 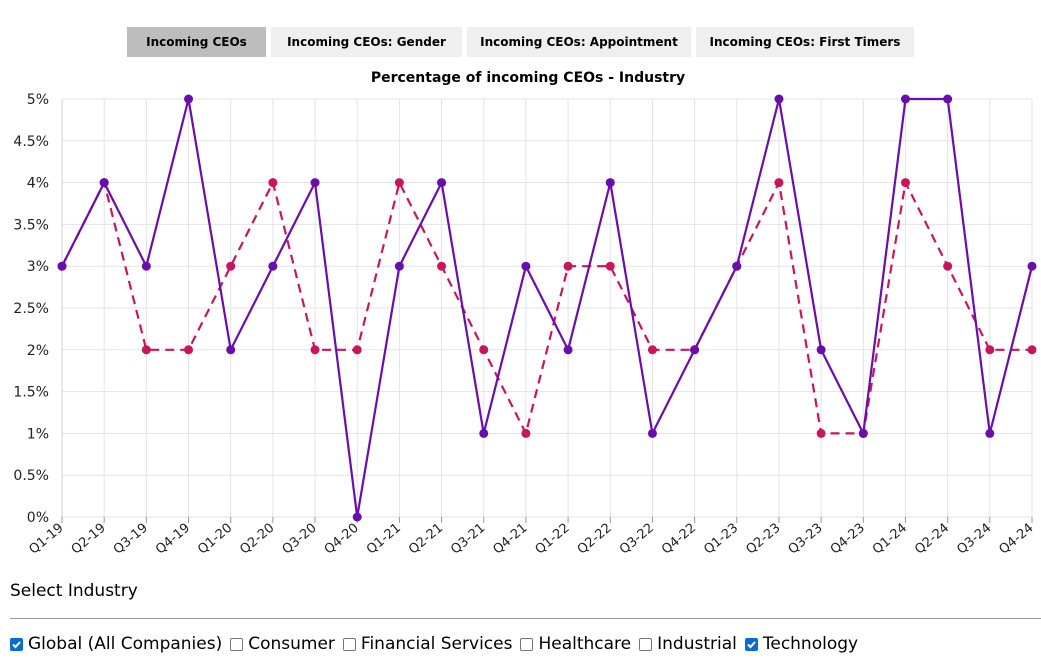 I want to click on filter-financial-services: Financial Services, so click(x=427, y=644).